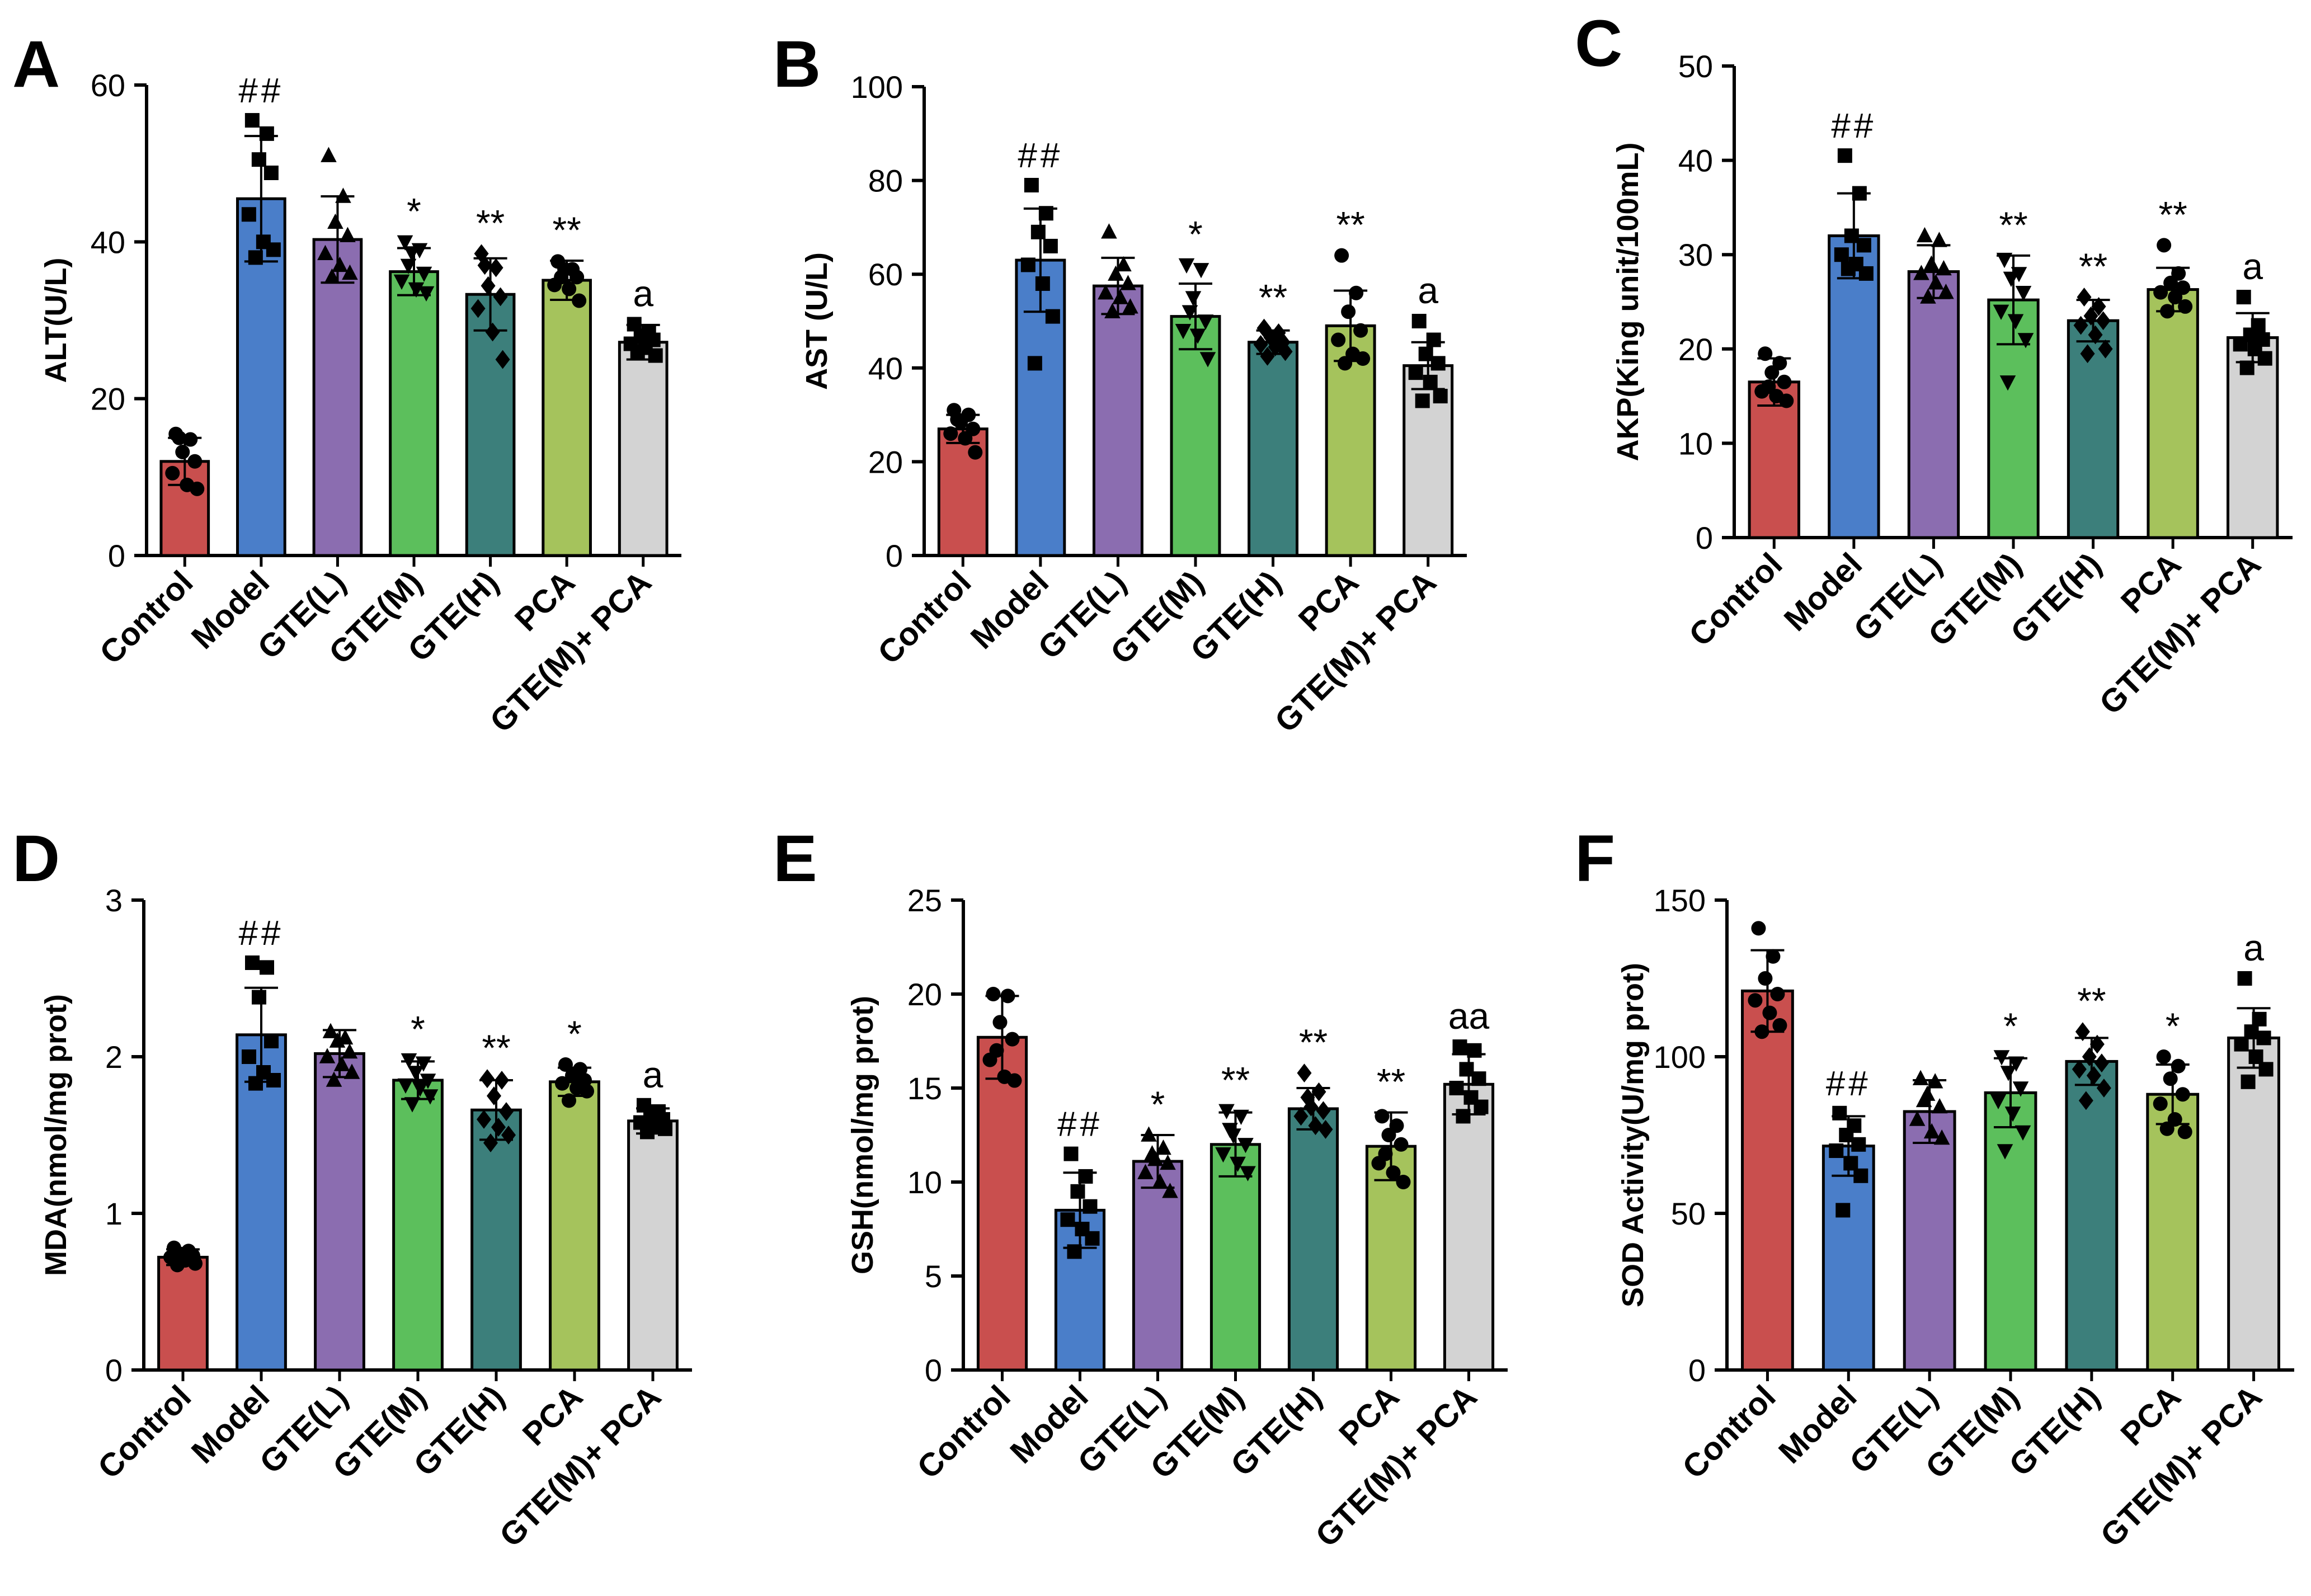 This screenshot has width=2311, height=1596. What do you see at coordinates (108, 85) in the screenshot?
I see `y-tick-label: 60` at bounding box center [108, 85].